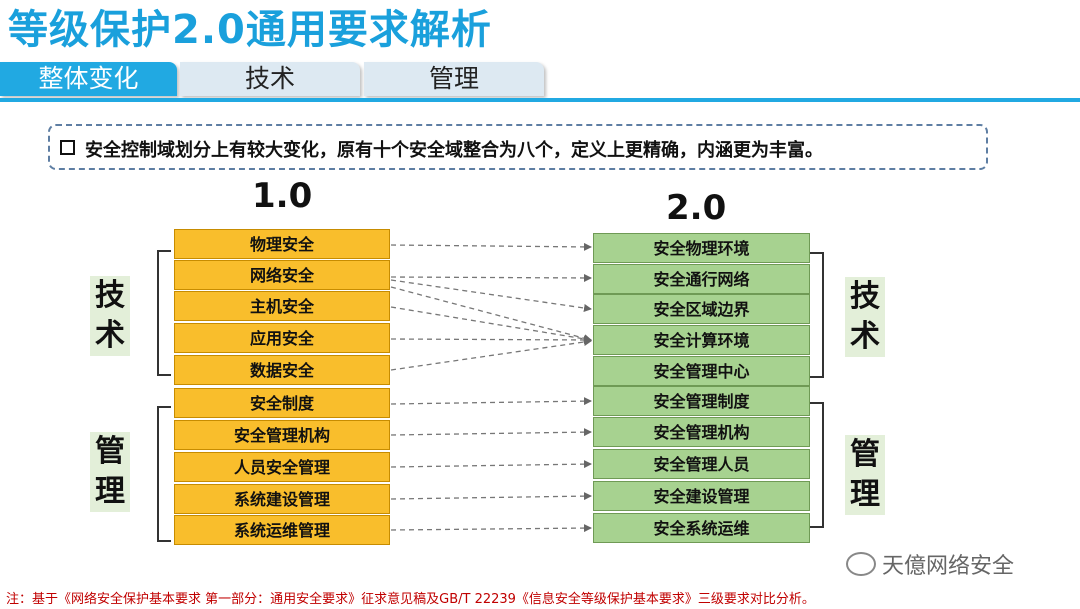 The height and width of the screenshot is (609, 1080). What do you see at coordinates (701, 309) in the screenshot?
I see `new-domain: 安全区域边界` at bounding box center [701, 309].